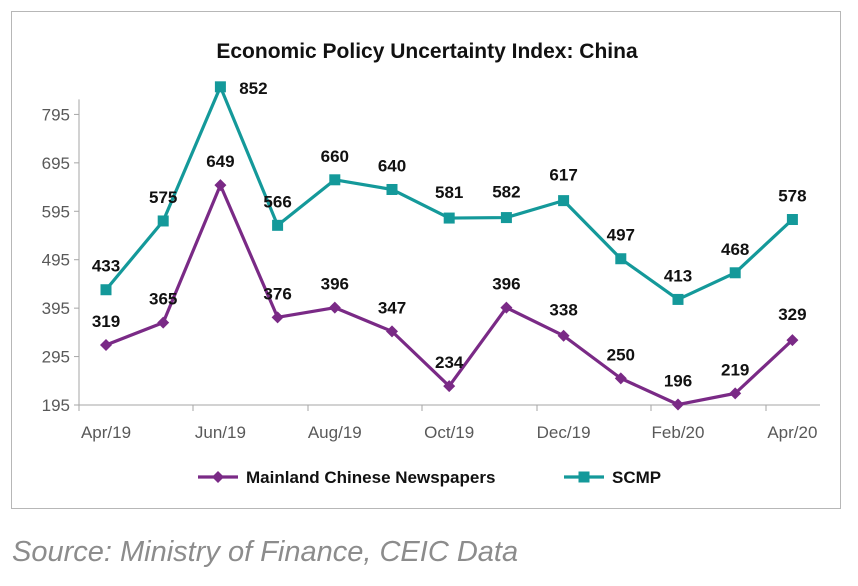 The height and width of the screenshot is (586, 858). I want to click on y-tick-label: 495, so click(56, 260).